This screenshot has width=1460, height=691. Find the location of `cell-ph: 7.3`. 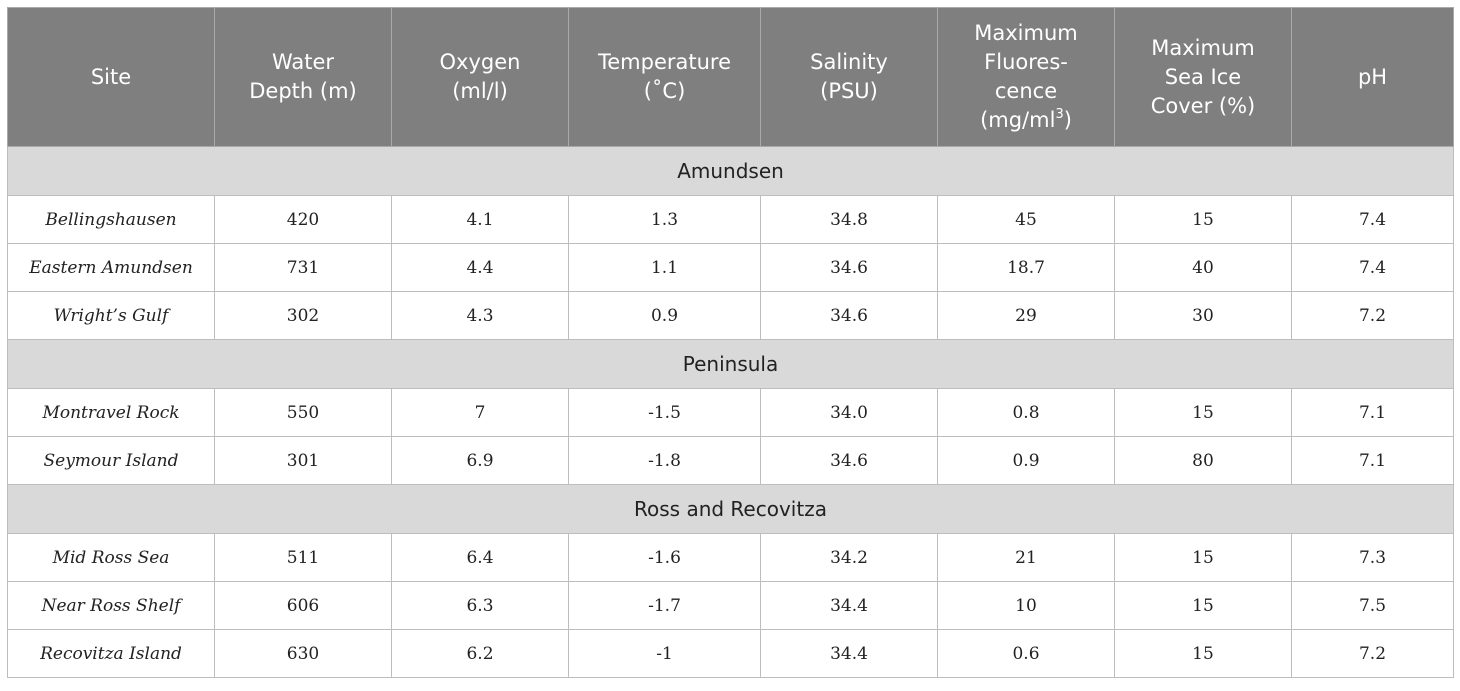

cell-ph: 7.3 is located at coordinates (1372, 557).